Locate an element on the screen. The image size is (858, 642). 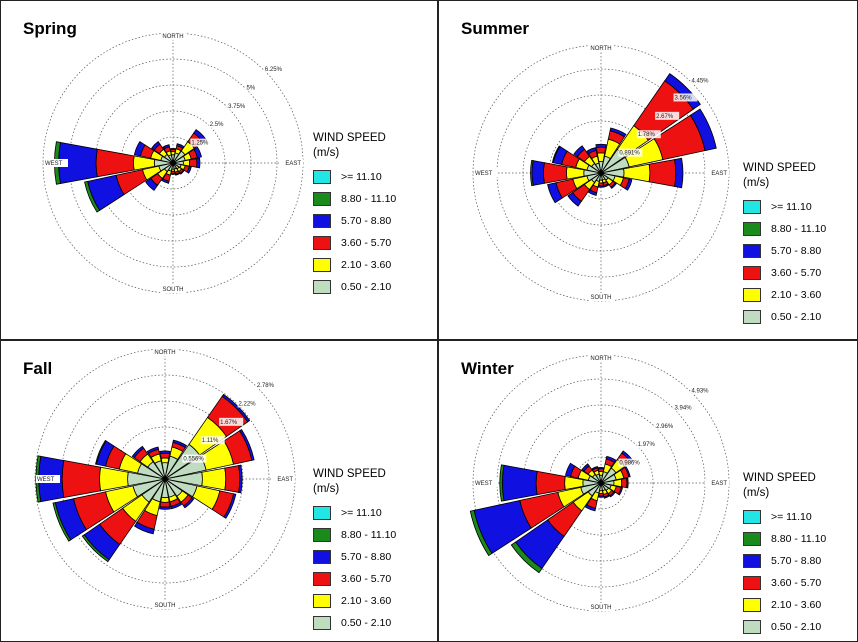
direction-label-south: SOUTH is located at coordinates (165, 606).